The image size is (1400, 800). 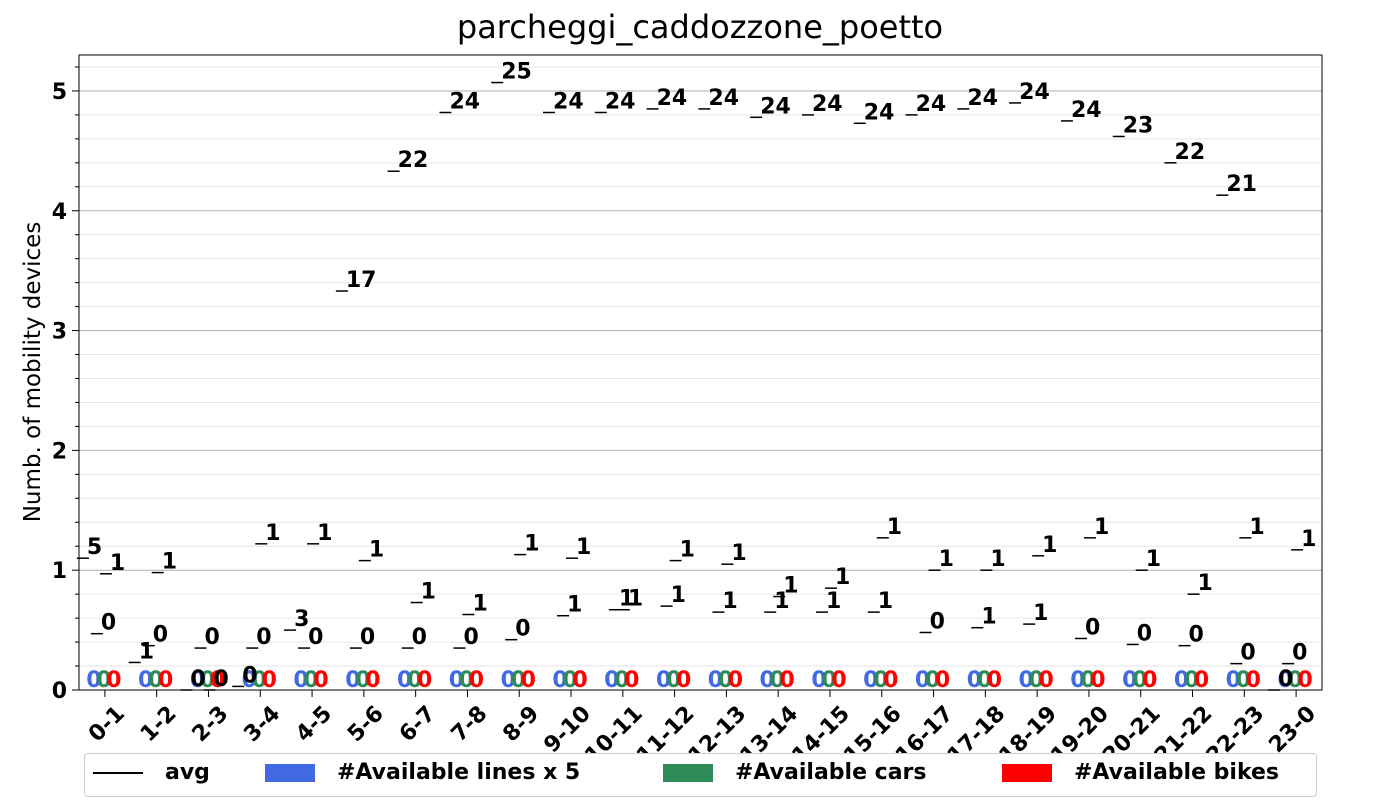 I want to click on upper-value-label: 0, so click(x=220, y=679).